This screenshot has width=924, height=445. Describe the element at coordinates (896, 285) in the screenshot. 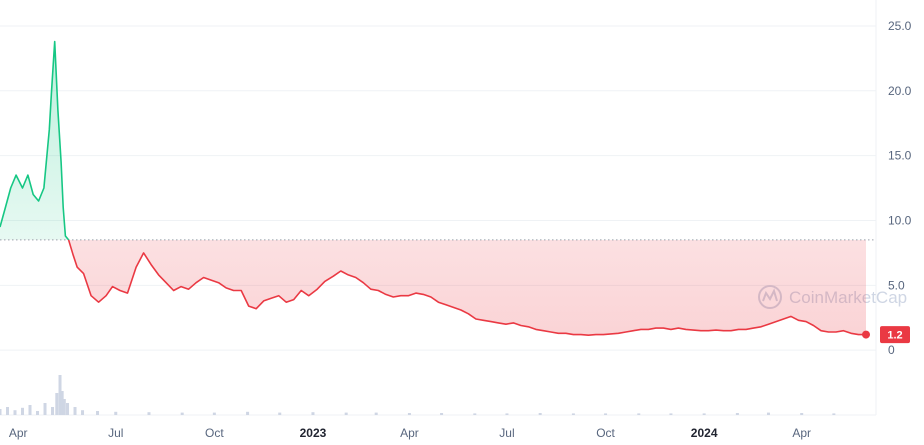

I see `y-tick-label: 5.0` at that location.